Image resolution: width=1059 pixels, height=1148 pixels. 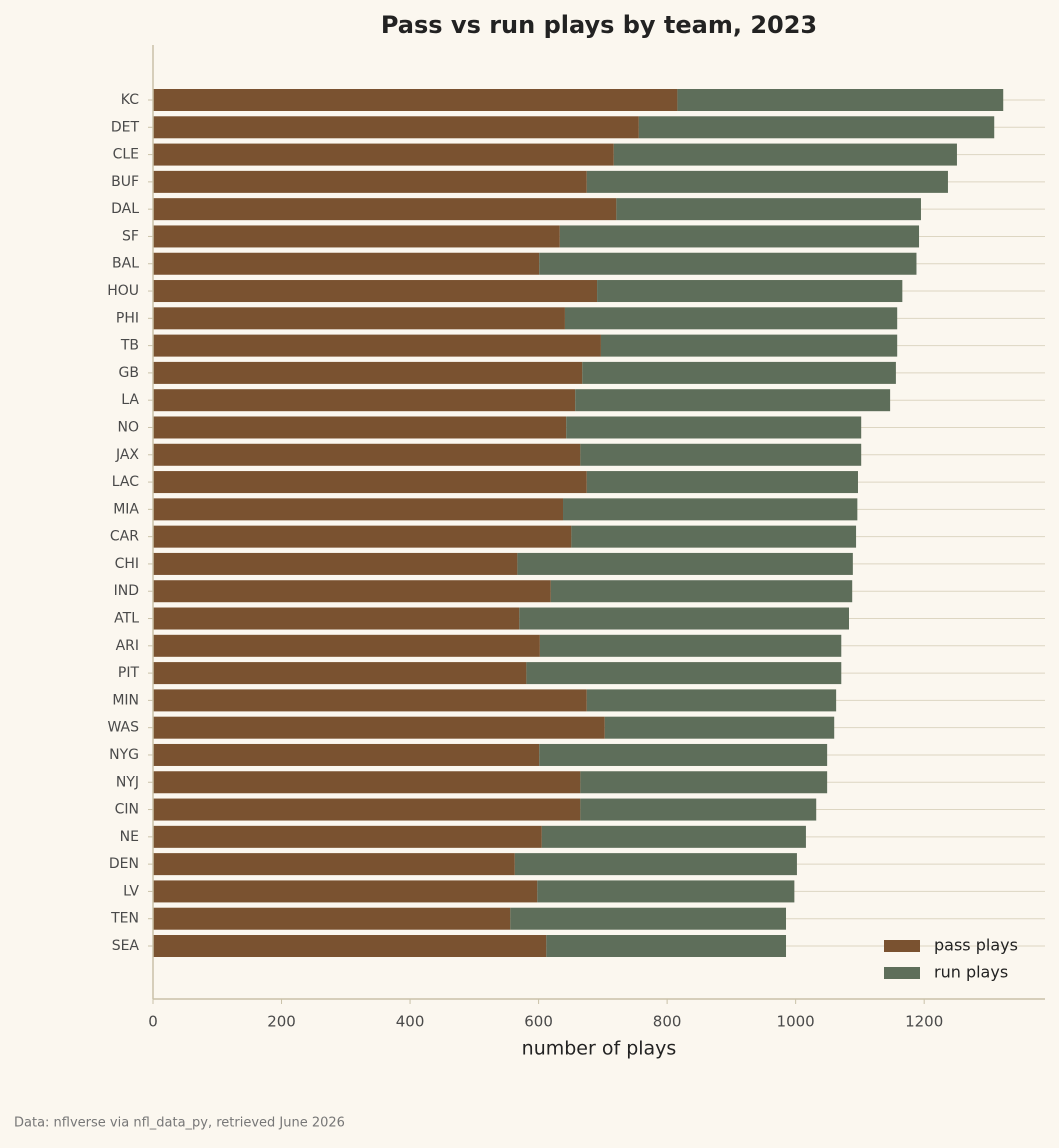 I want to click on y-tick-label: CLE, so click(x=126, y=155).